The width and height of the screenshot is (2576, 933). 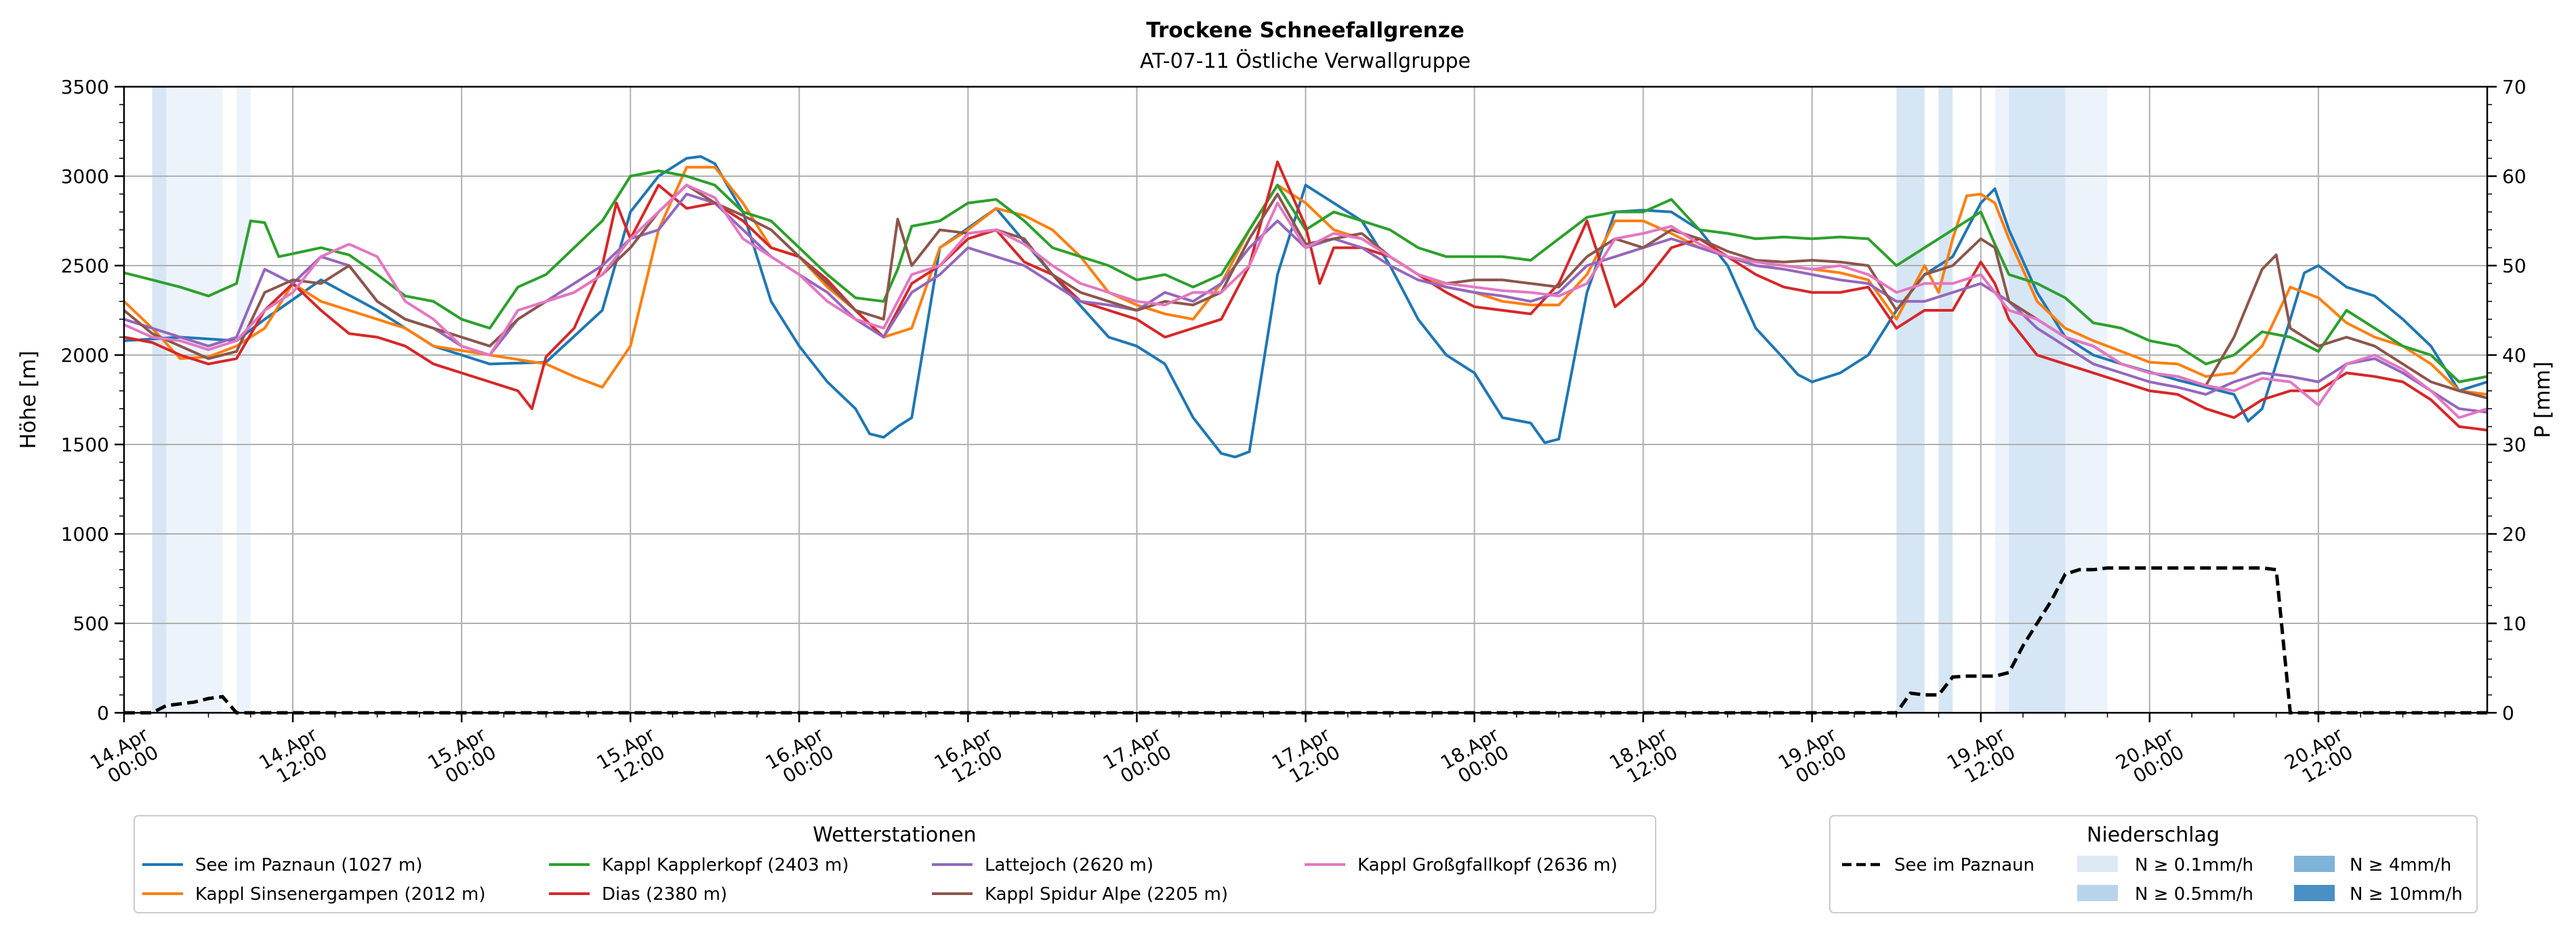 I want to click on y-axis-label: Höhe [m], so click(x=28, y=399).